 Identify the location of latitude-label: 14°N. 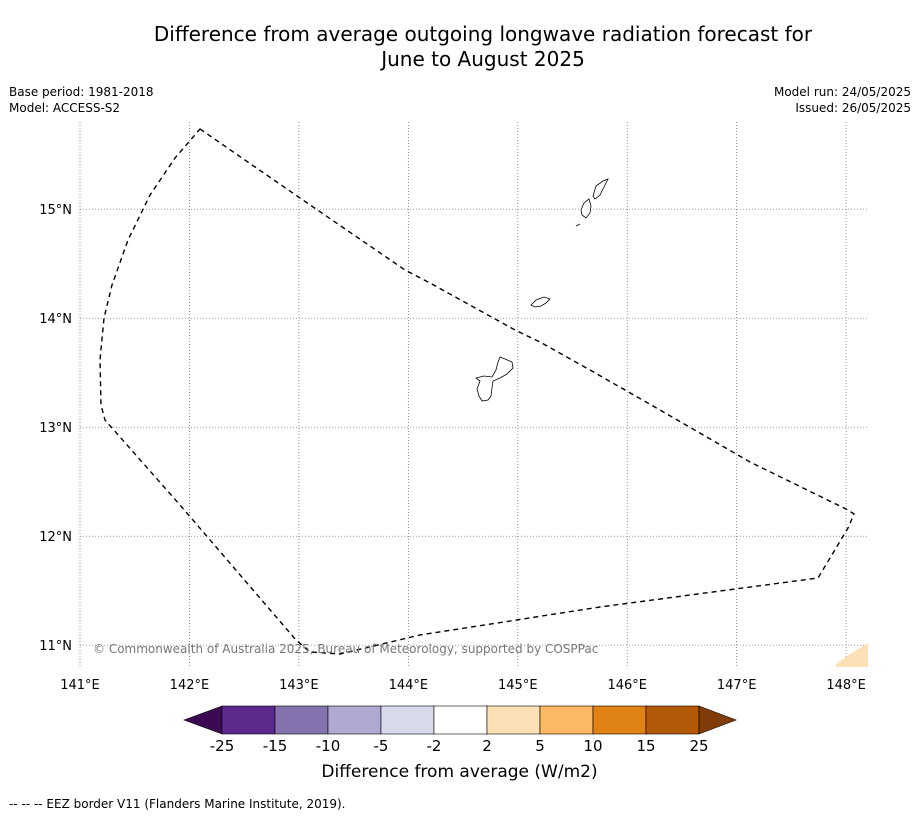
(55, 319).